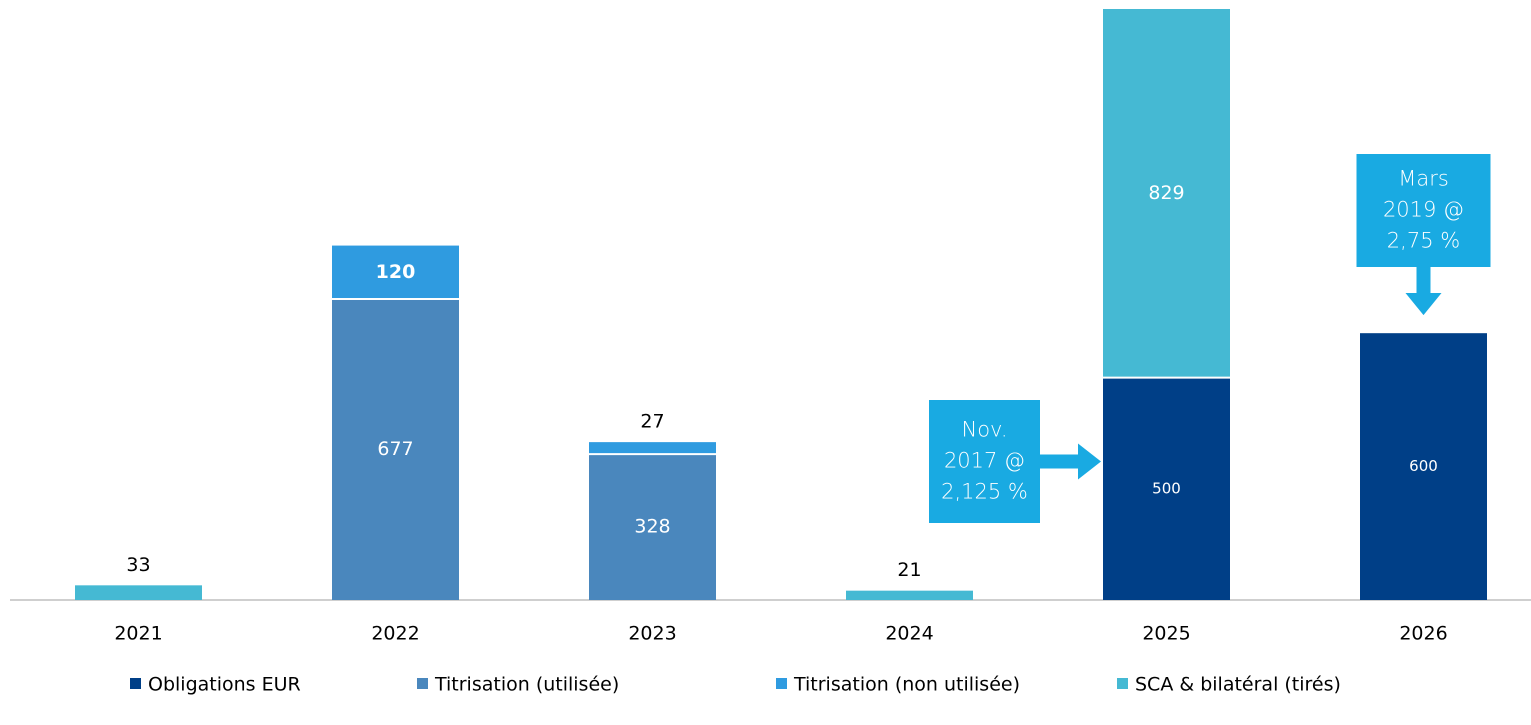 The image size is (1531, 725). Describe the element at coordinates (1423, 179) in the screenshot. I see `callout-text: Mars` at that location.